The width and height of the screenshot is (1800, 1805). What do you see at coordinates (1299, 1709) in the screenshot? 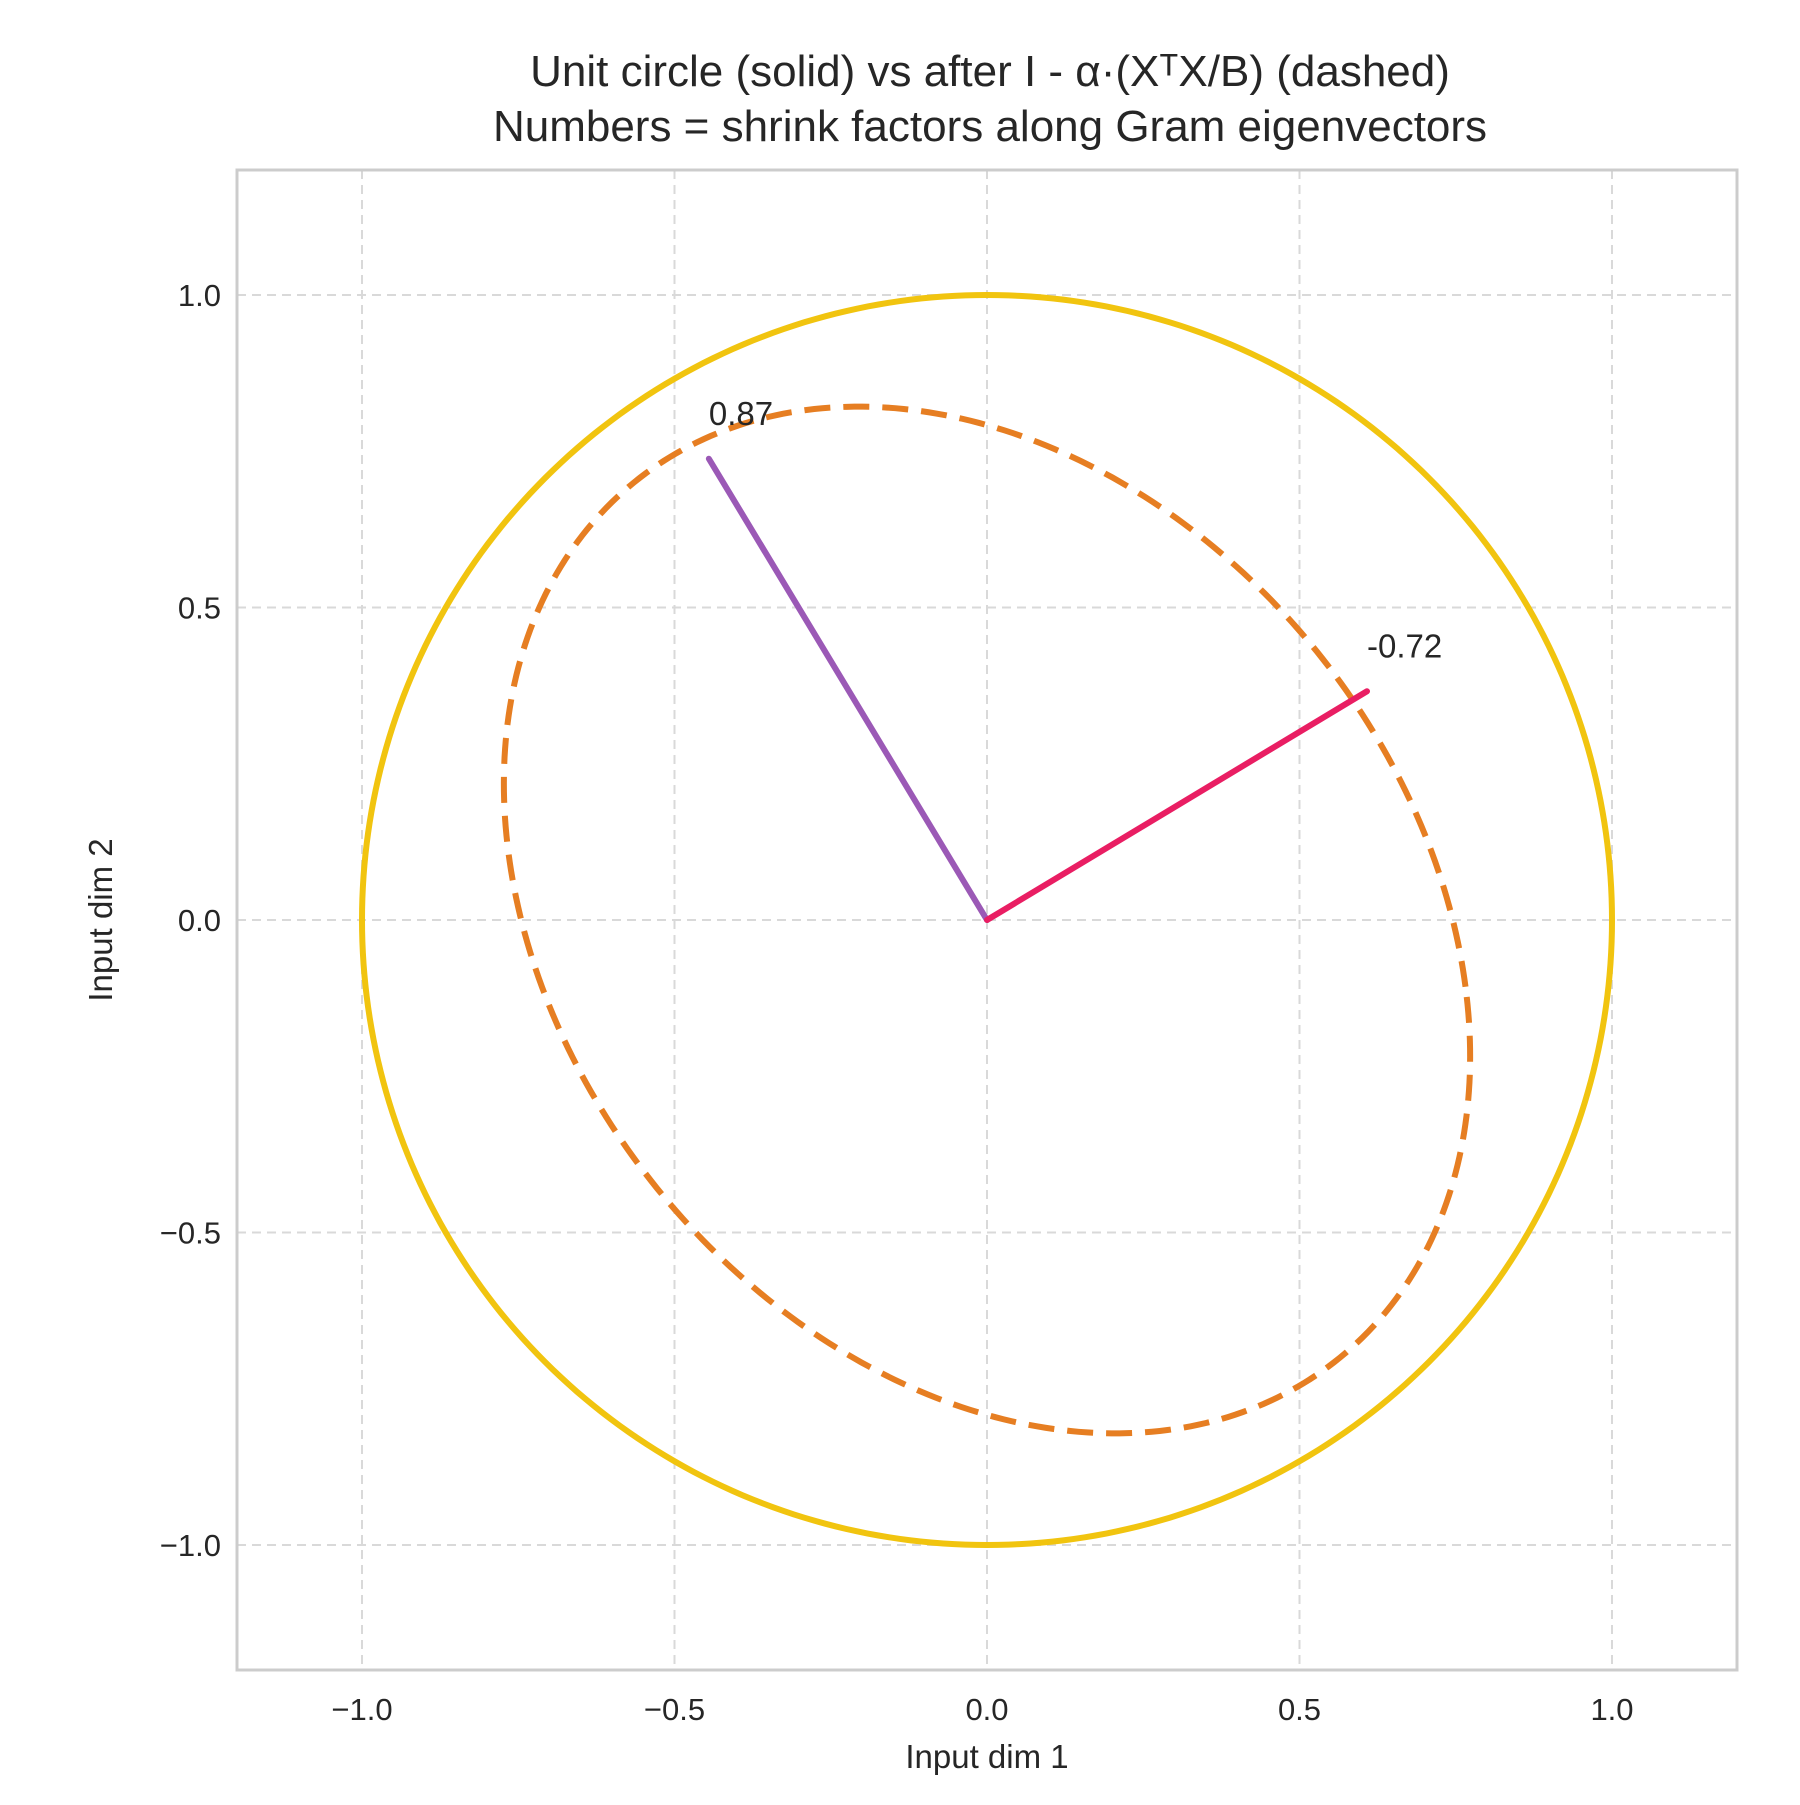
I see `x-tick-label: 0.5` at bounding box center [1299, 1709].